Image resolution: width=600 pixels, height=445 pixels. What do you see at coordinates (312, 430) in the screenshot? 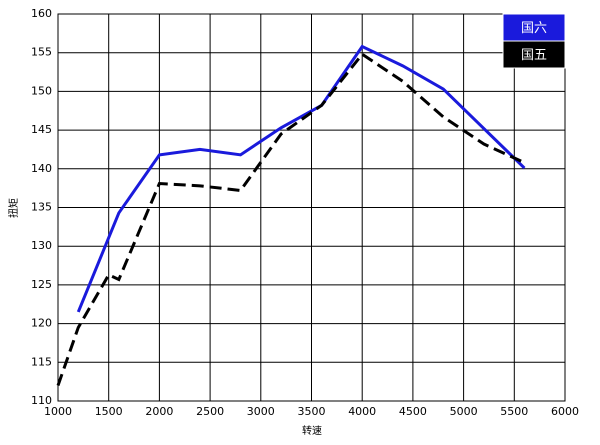
I see `x-axis-label: 转速` at bounding box center [312, 430].